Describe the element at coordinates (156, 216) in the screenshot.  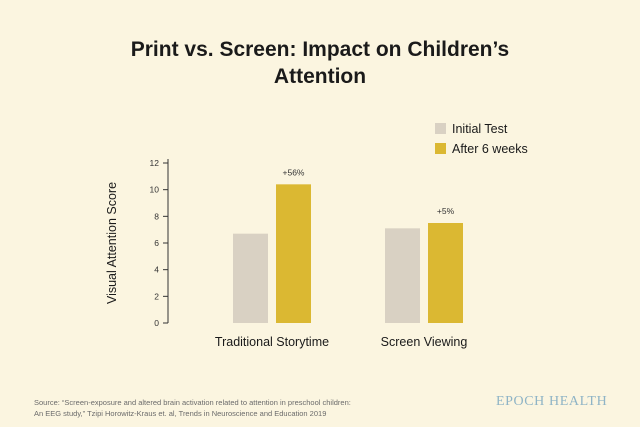
I see `y-tick-label: 8` at that location.